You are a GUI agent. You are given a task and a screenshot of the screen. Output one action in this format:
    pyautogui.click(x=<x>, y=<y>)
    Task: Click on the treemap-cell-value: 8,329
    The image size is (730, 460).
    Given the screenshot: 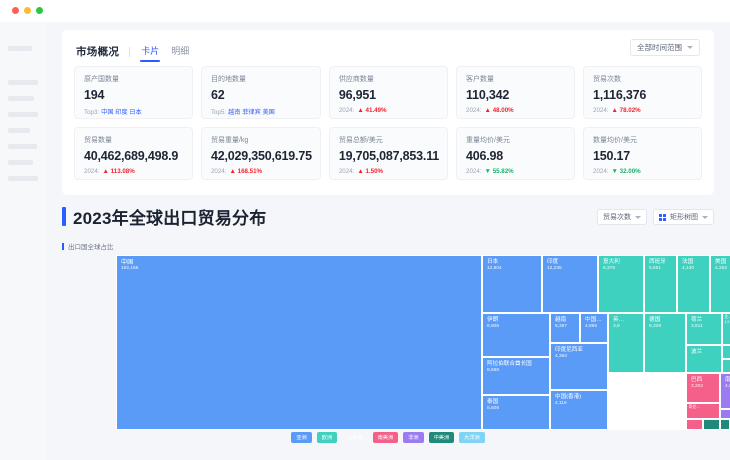 What is the action you would take?
    pyautogui.click(x=655, y=326)
    